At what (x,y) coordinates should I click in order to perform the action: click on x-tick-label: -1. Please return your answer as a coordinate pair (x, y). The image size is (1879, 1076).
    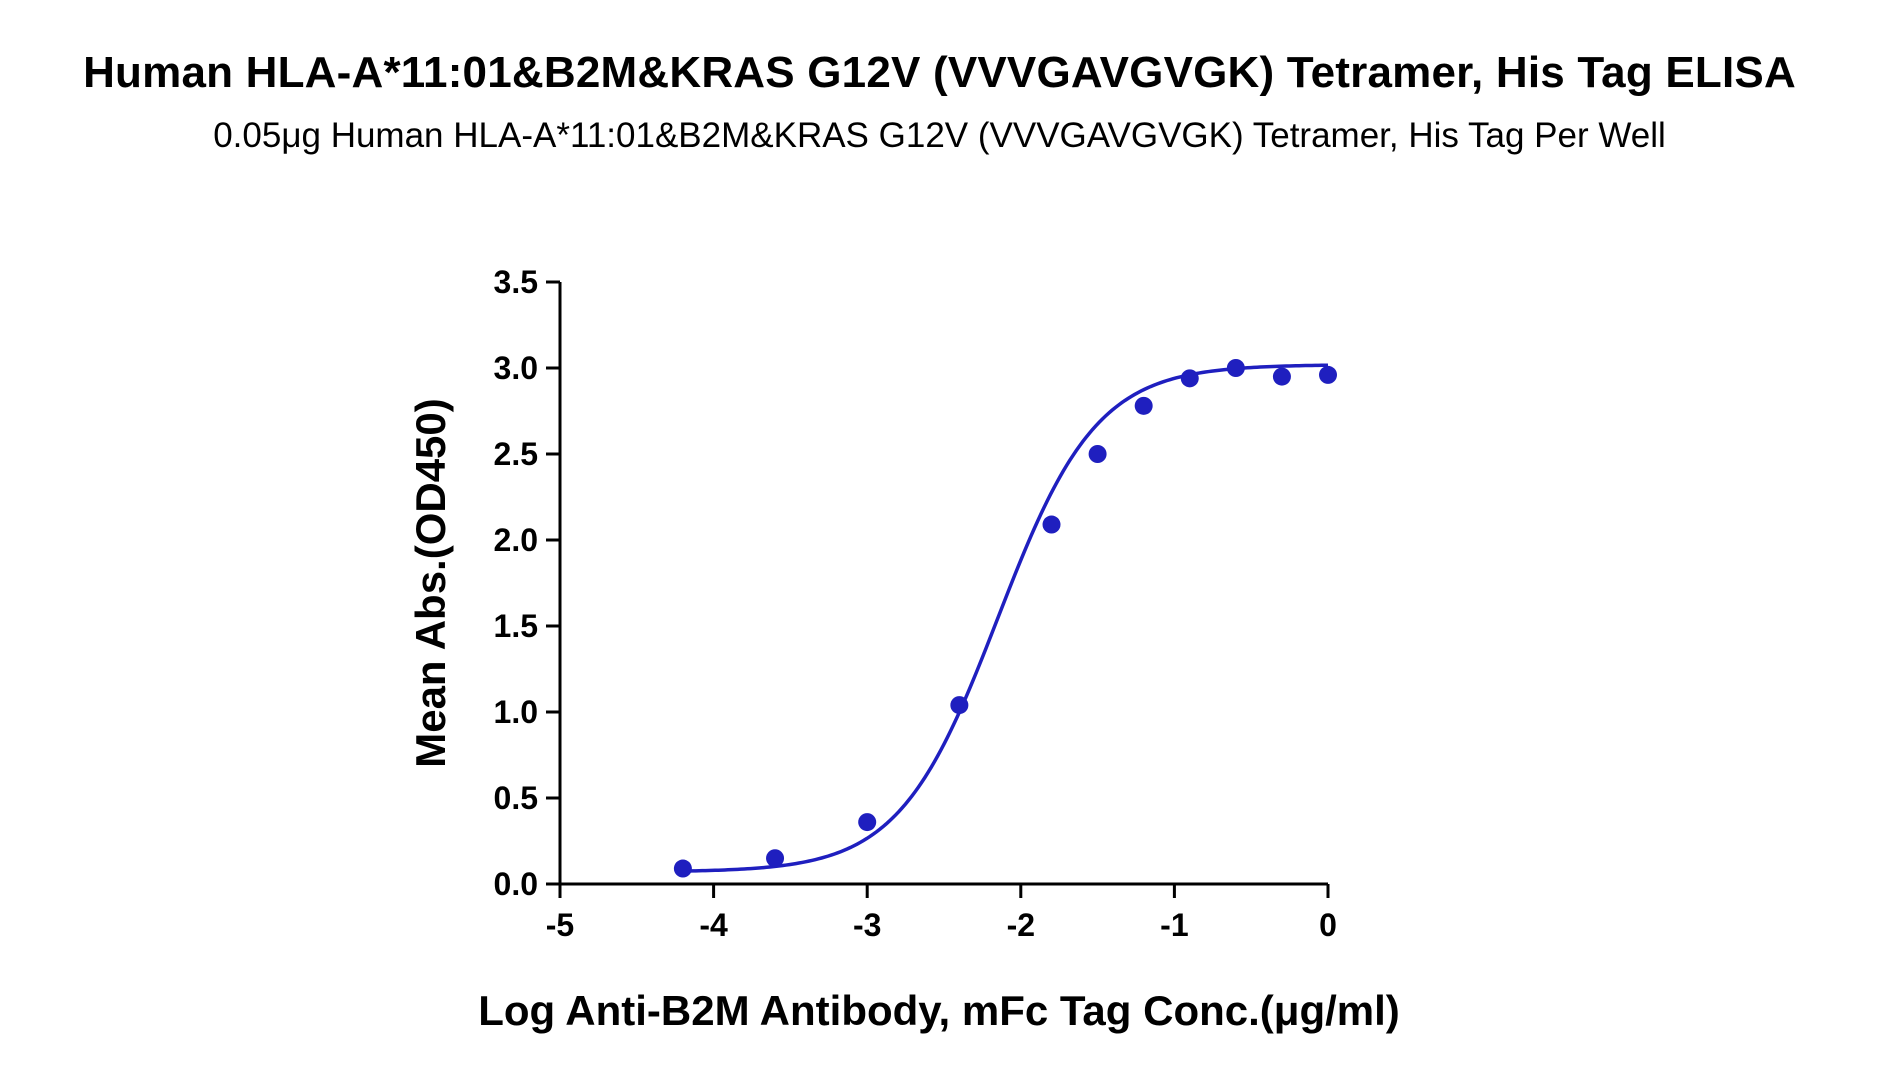
    Looking at the image, I should click on (1174, 925).